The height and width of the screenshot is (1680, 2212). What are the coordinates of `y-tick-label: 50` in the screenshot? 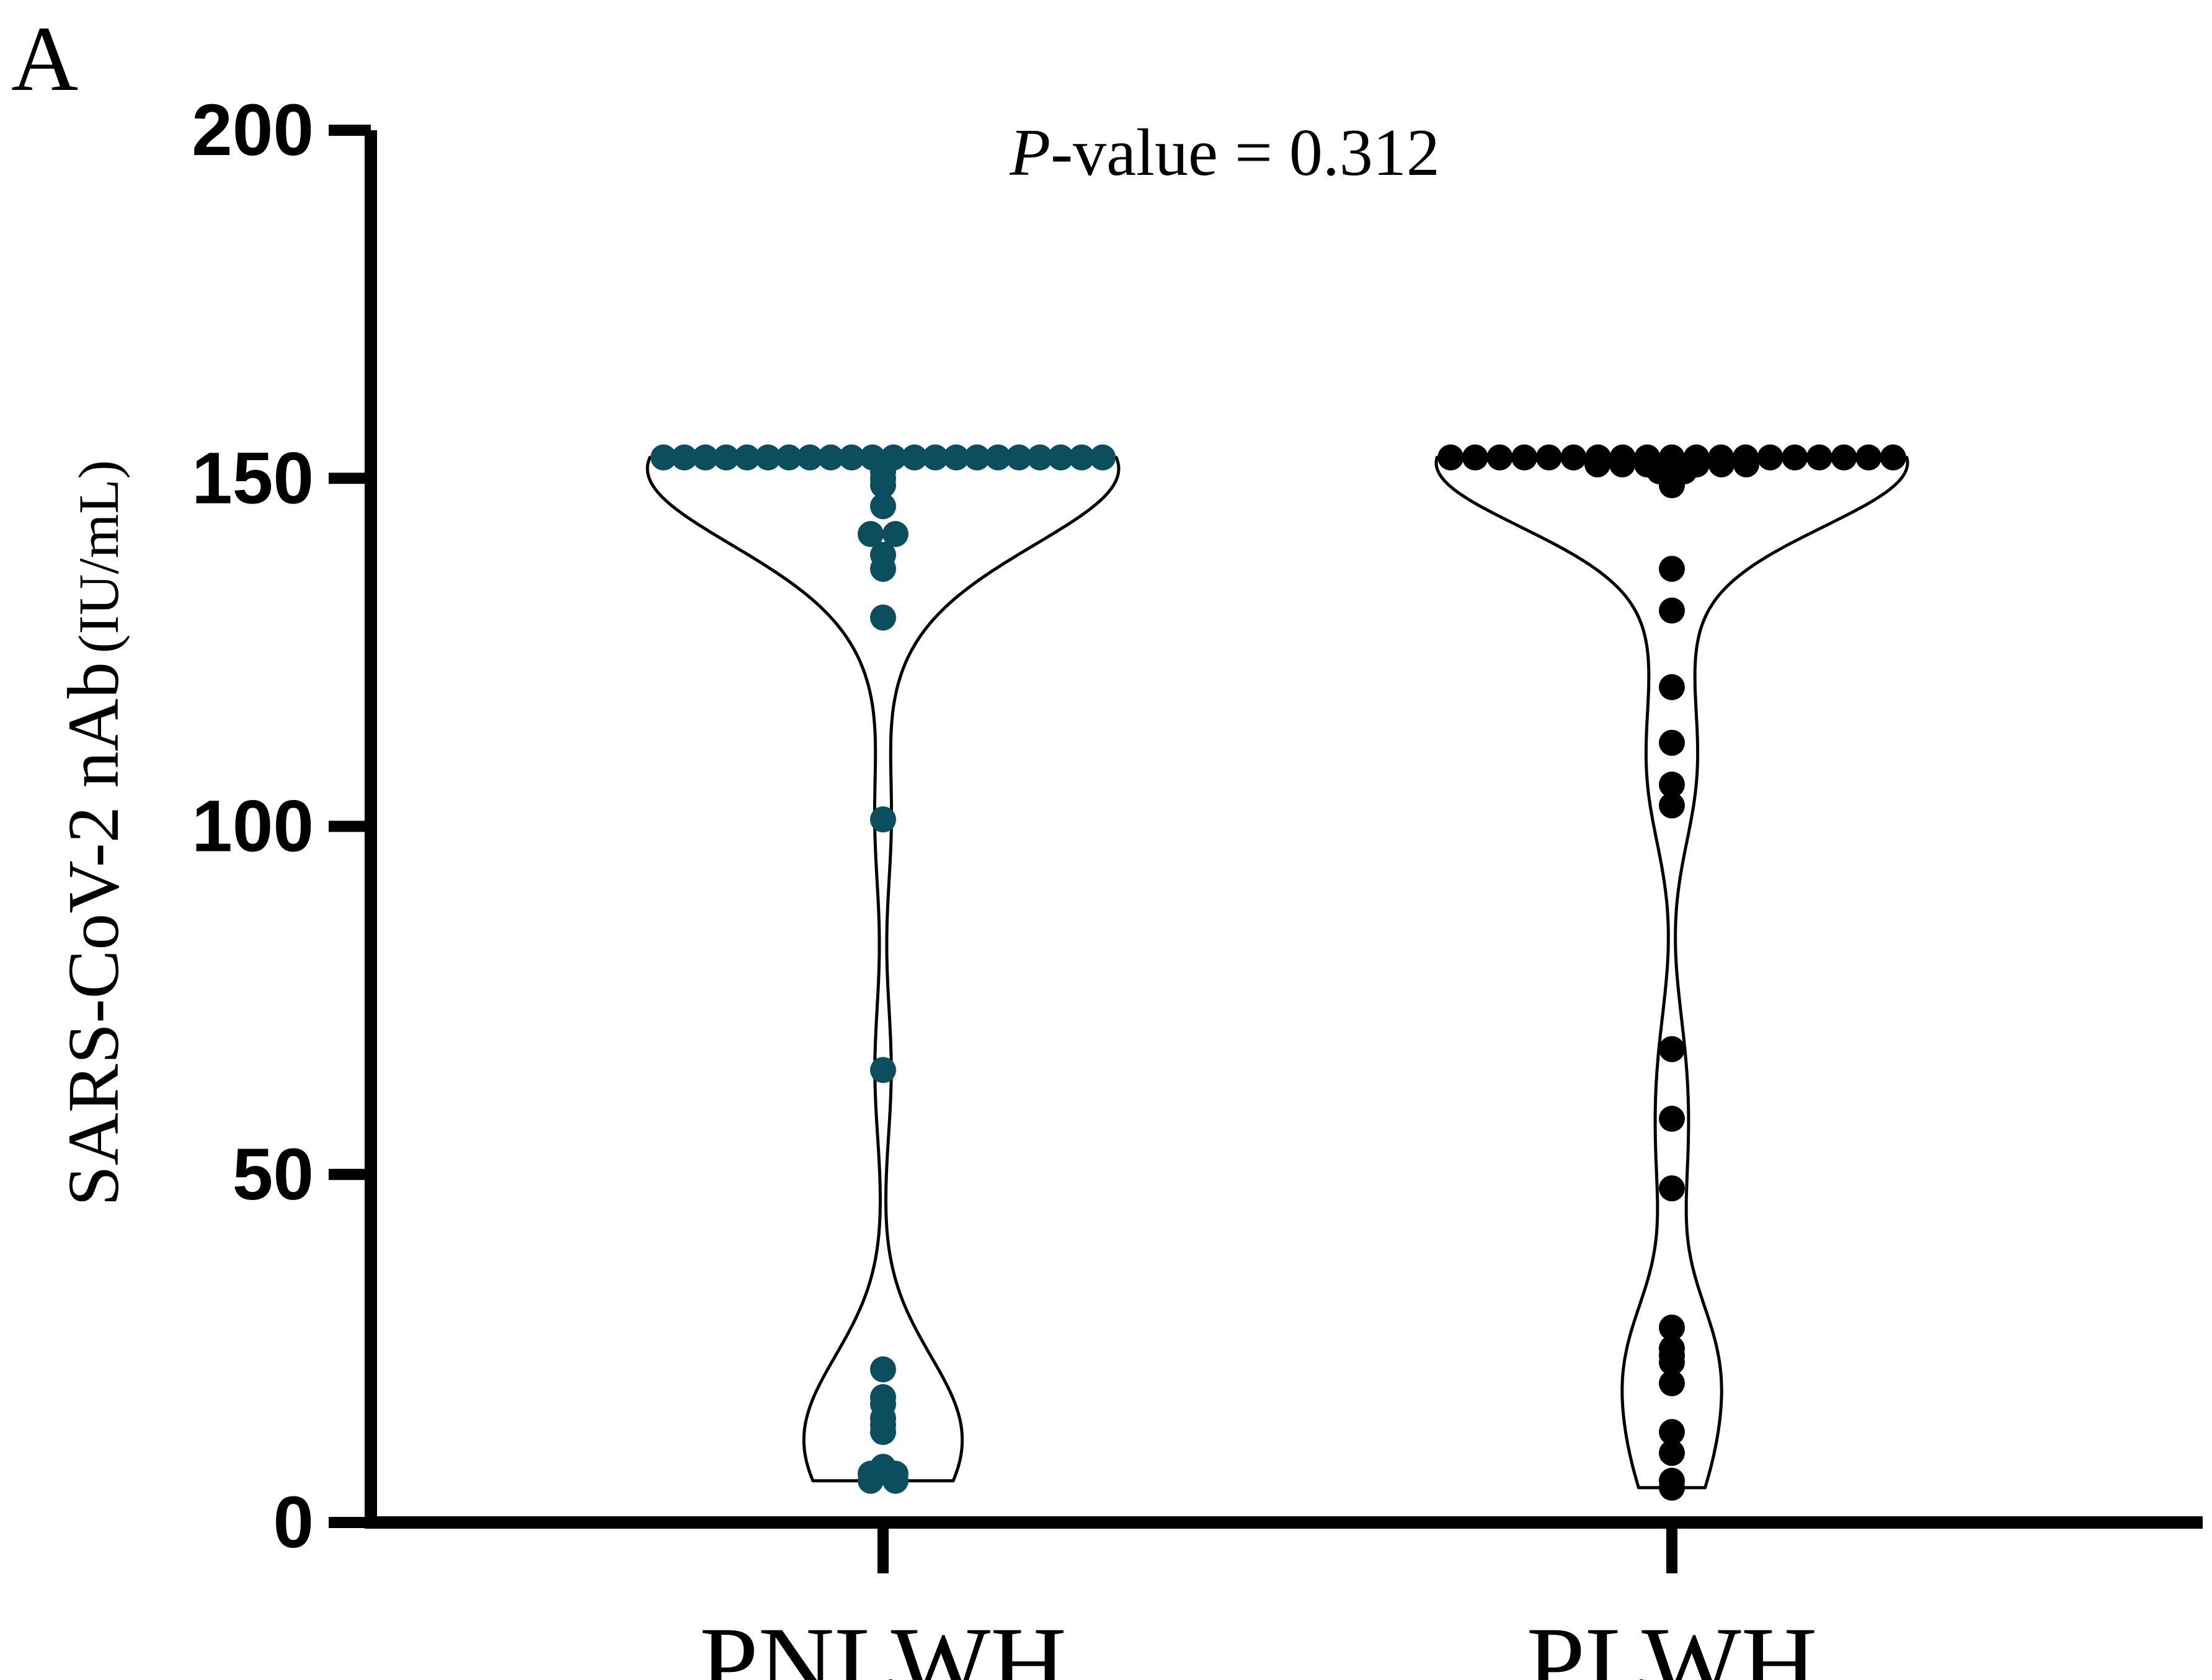 It's located at (273, 1175).